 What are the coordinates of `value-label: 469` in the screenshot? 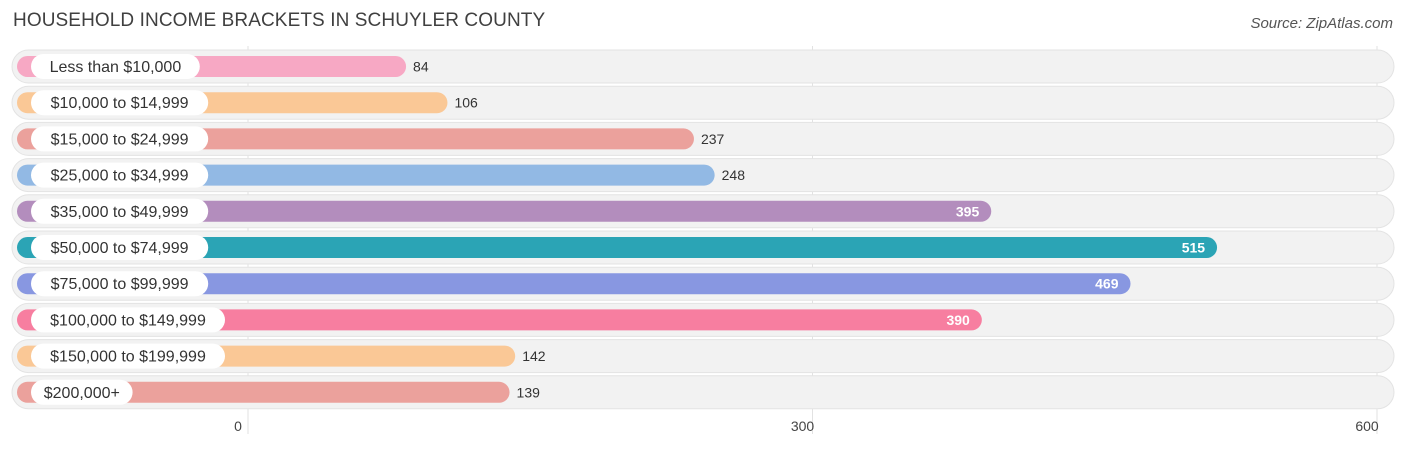 It's located at (1107, 284).